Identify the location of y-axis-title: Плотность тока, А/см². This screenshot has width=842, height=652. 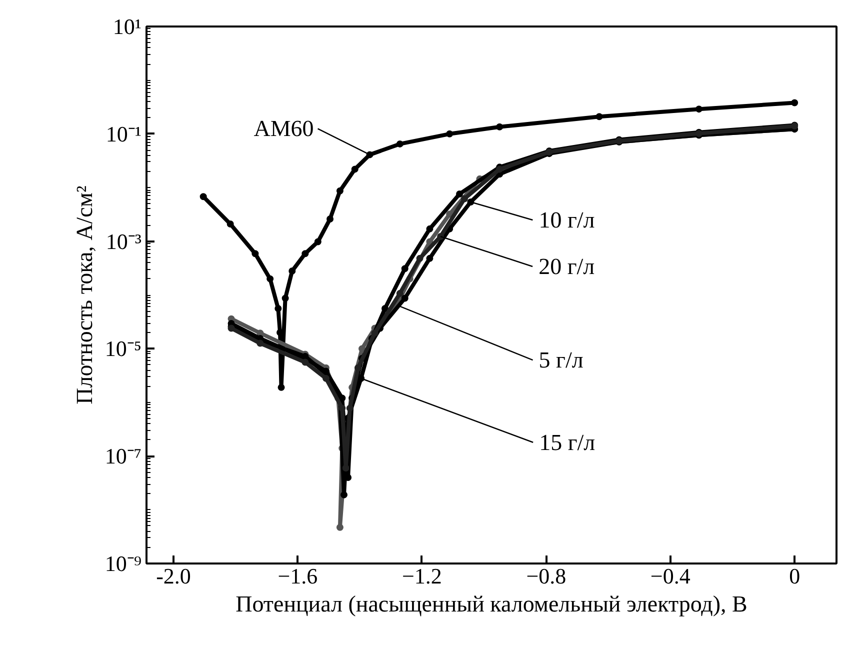
(84, 295).